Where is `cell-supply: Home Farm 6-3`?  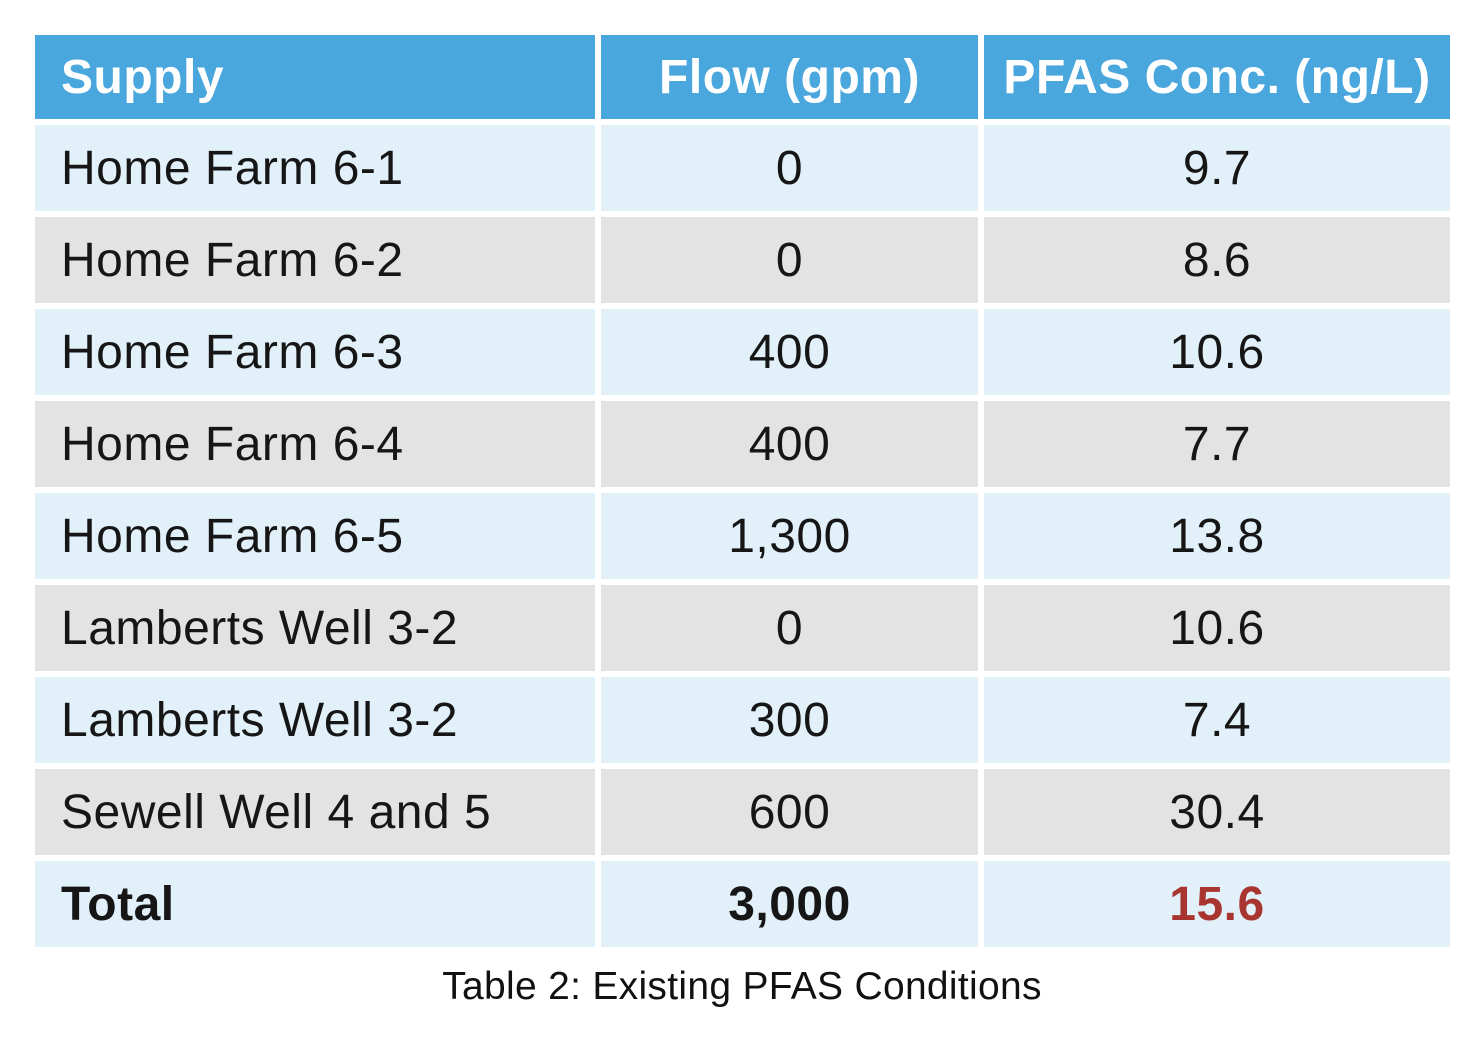 cell-supply: Home Farm 6-3 is located at coordinates (315, 352).